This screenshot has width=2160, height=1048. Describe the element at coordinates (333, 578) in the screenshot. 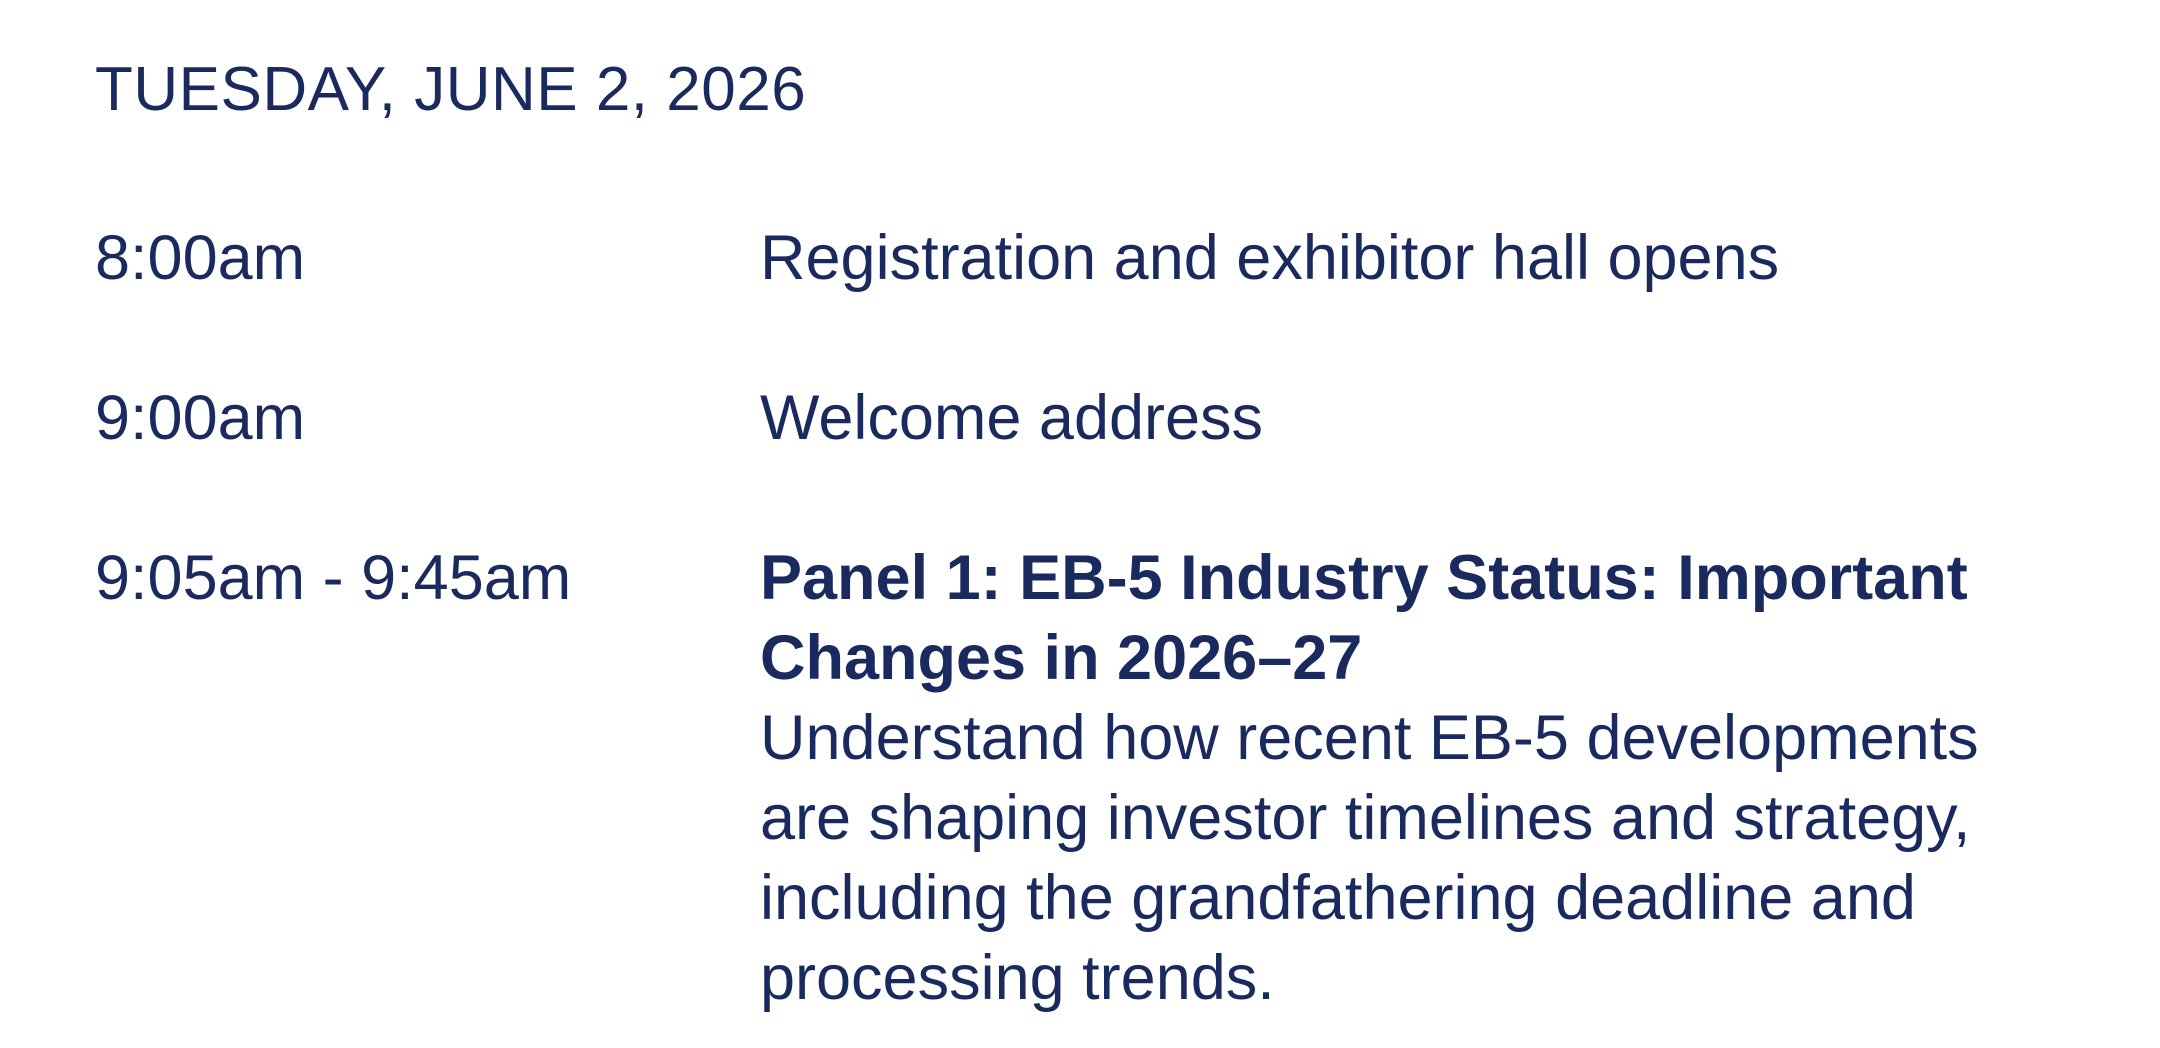

I see `event-time: 9:05am - 9:45am` at that location.